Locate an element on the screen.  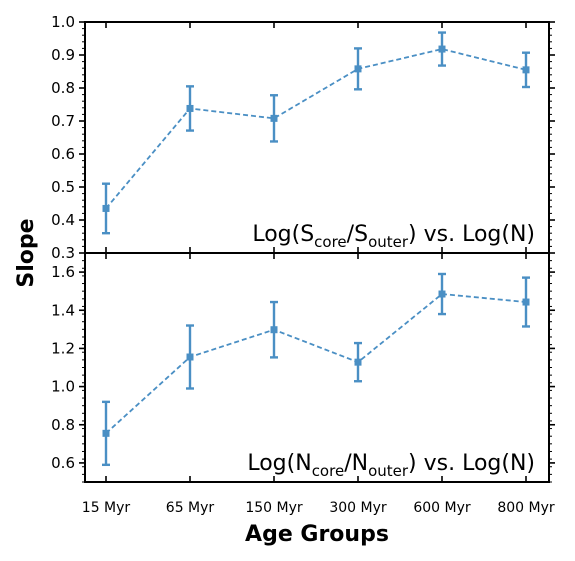
top-panel-annotation: Log(Score/Souter) vs. Log(N) is located at coordinates (393, 236).